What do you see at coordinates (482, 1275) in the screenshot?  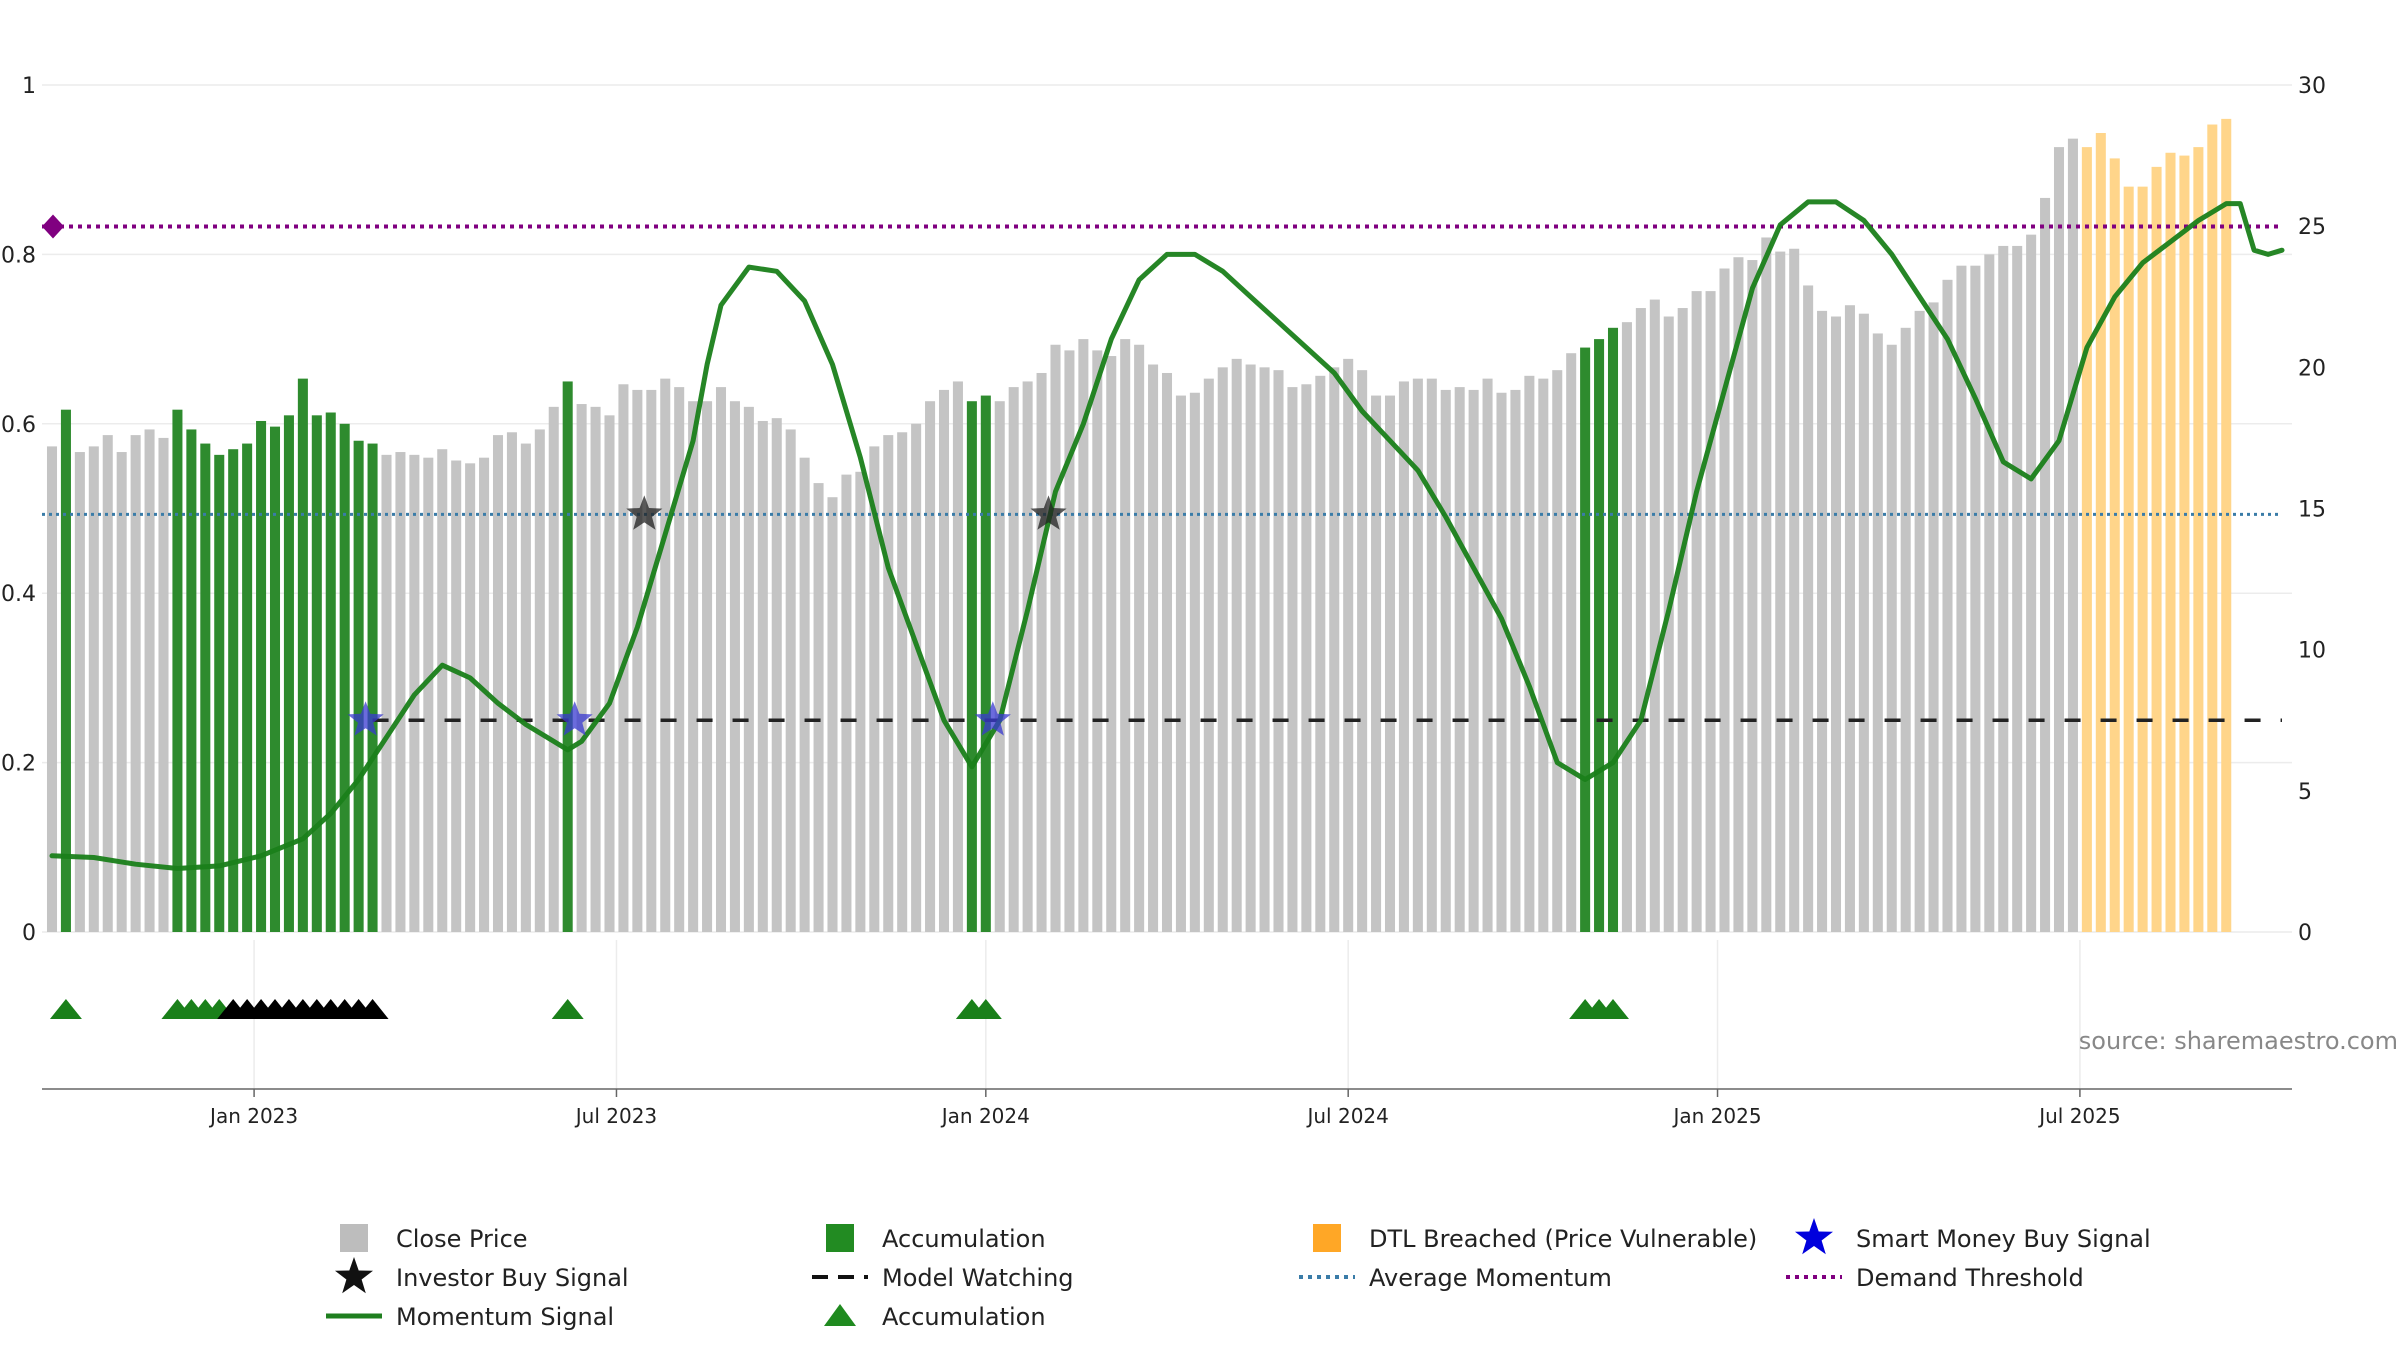 I see `legend-item: Investor Buy Signal` at bounding box center [482, 1275].